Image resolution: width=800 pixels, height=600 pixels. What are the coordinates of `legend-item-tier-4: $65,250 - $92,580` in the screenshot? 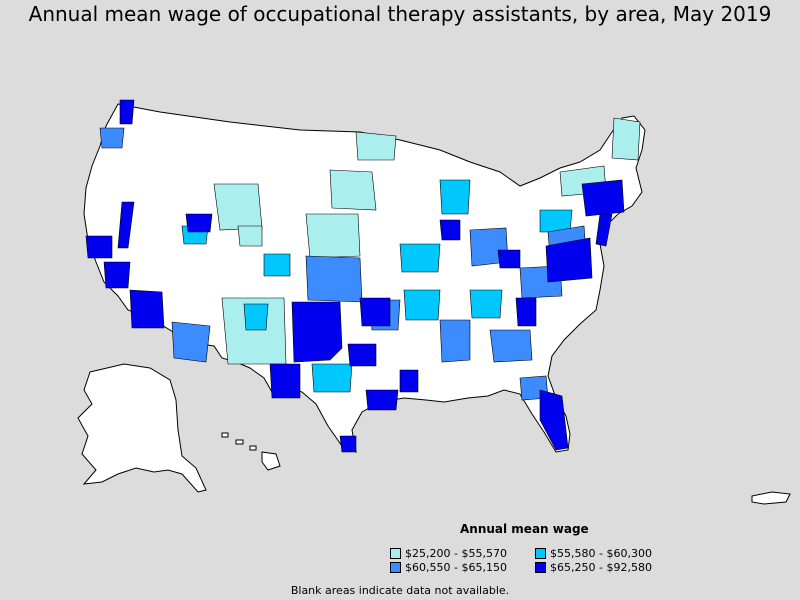 It's located at (593, 567).